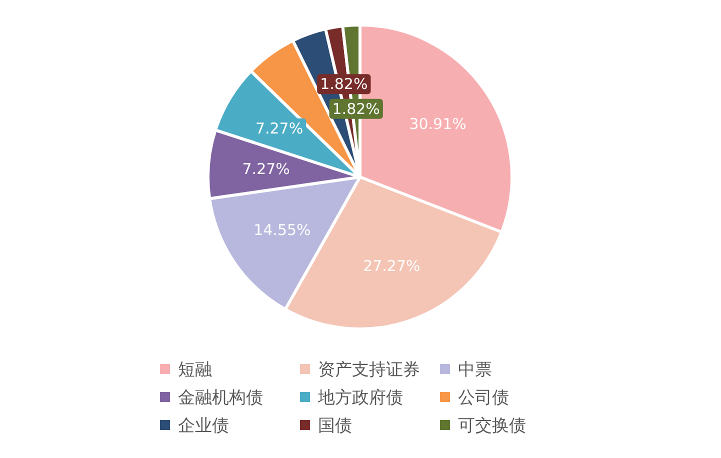  Describe the element at coordinates (492, 426) in the screenshot. I see `legend-label: 可交换债` at that location.